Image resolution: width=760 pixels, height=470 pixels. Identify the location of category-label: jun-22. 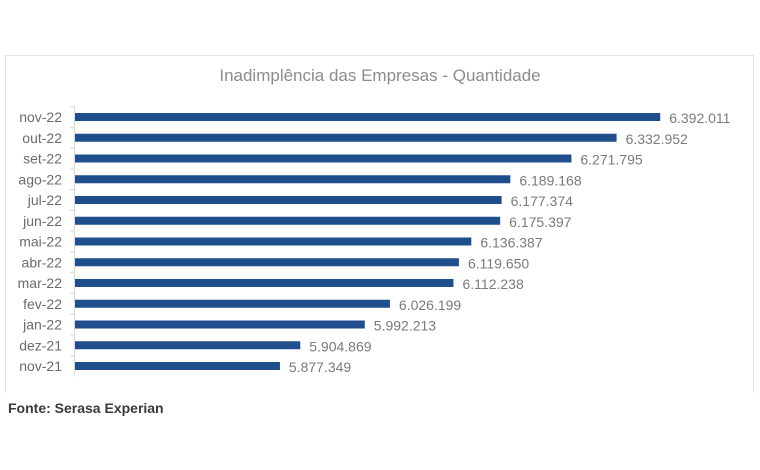
(42, 221).